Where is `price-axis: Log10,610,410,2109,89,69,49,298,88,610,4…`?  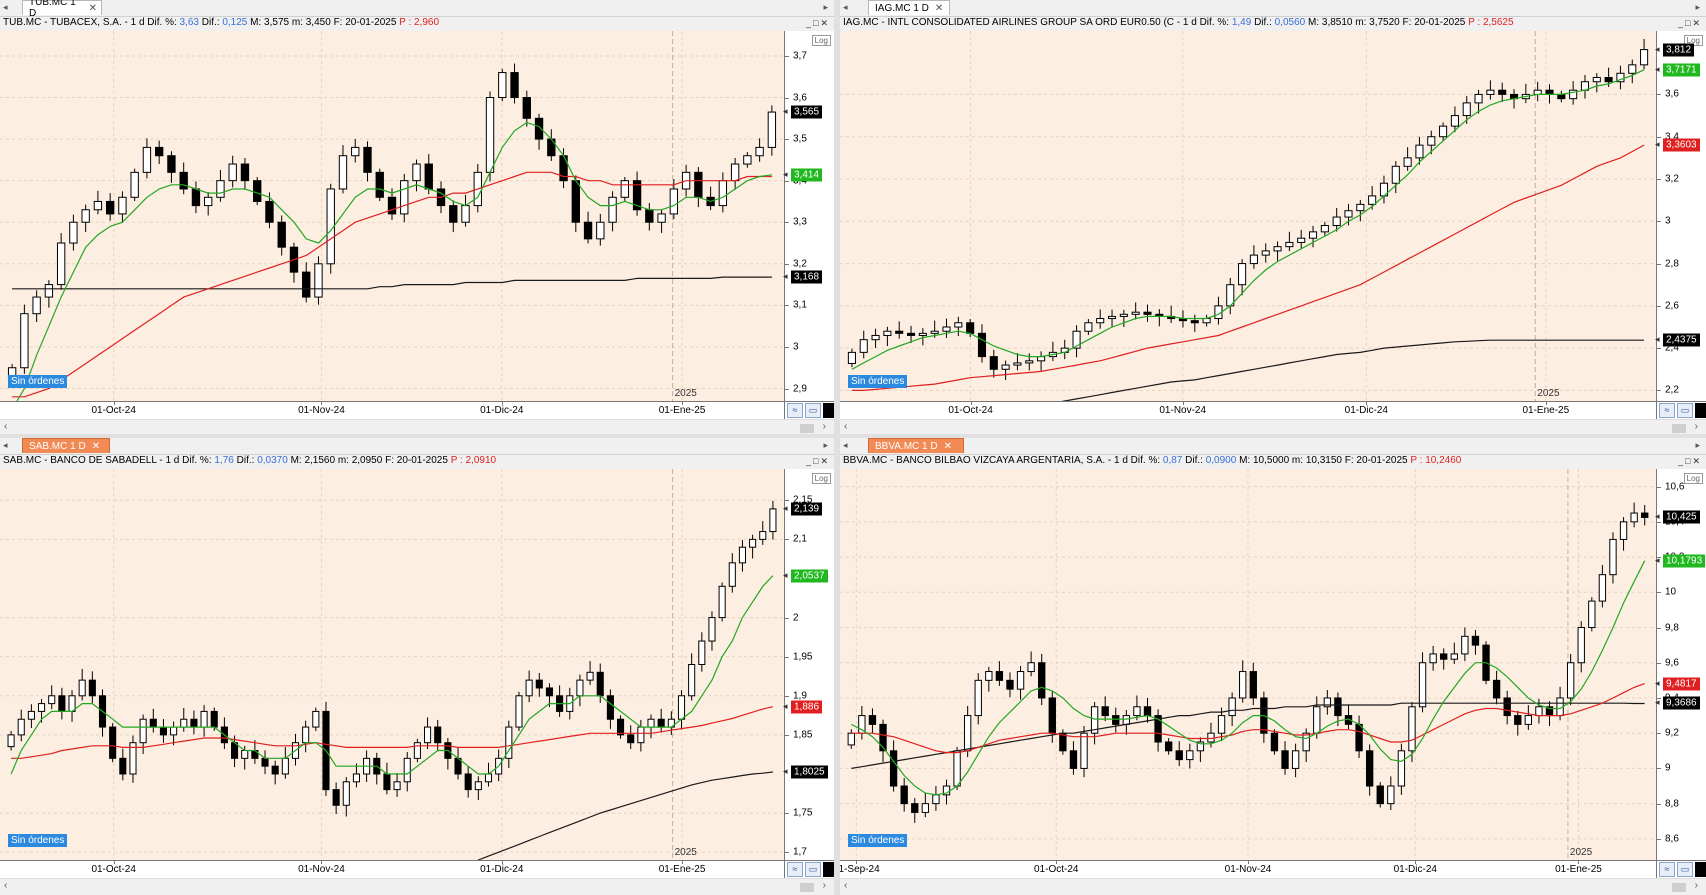 price-axis: Log10,610,410,2109,89,69,49,298,88,610,4… is located at coordinates (1680, 664).